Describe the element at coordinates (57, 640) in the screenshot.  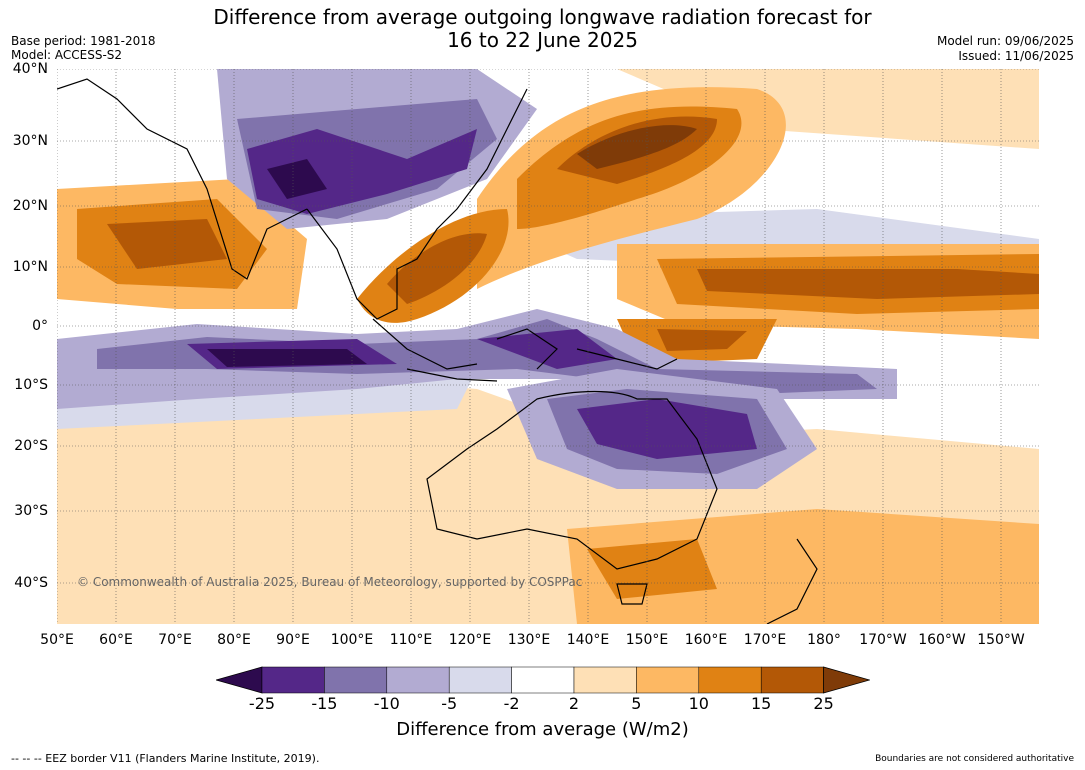
I see `lon-label: 50°E` at that location.